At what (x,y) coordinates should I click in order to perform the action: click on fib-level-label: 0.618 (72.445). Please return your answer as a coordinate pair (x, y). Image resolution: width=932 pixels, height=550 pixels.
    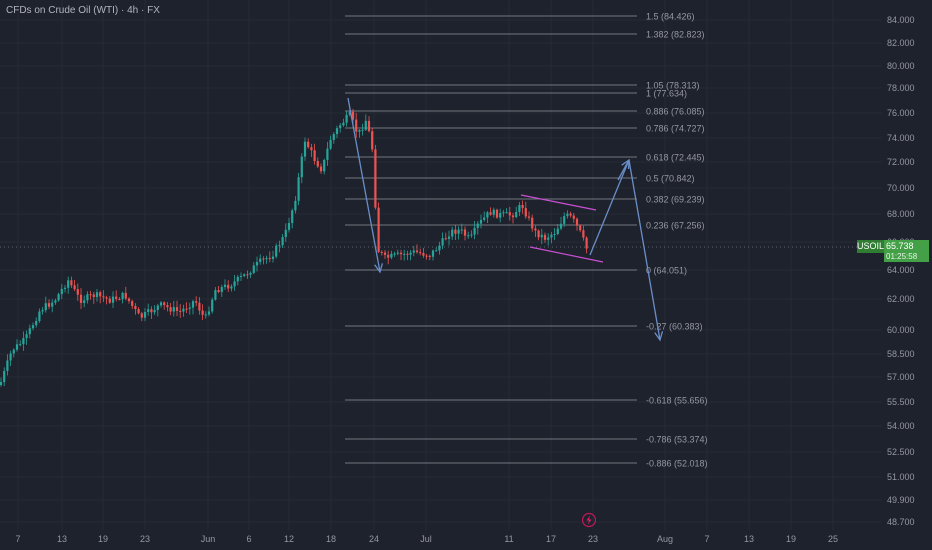
    Looking at the image, I should click on (675, 158).